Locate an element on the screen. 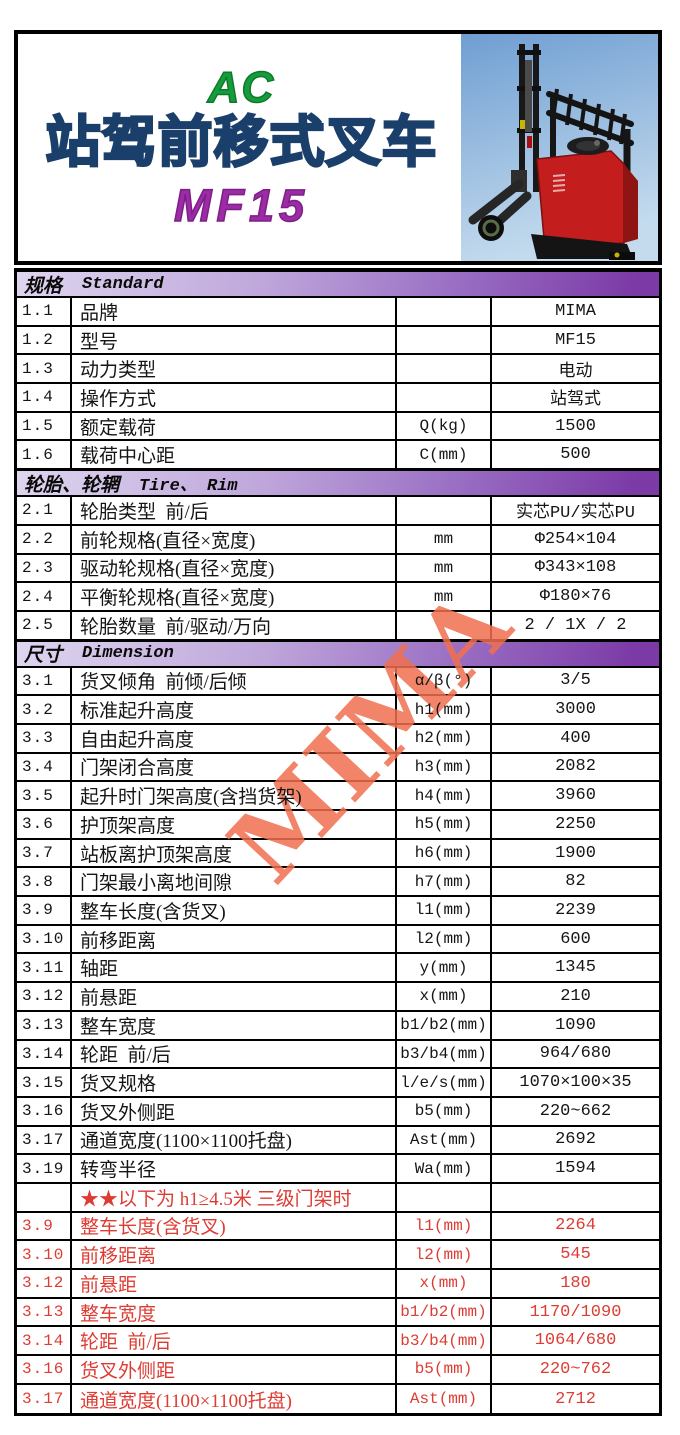 The width and height of the screenshot is (680, 1435). row-number-cell: 2.1 is located at coordinates (44, 510).